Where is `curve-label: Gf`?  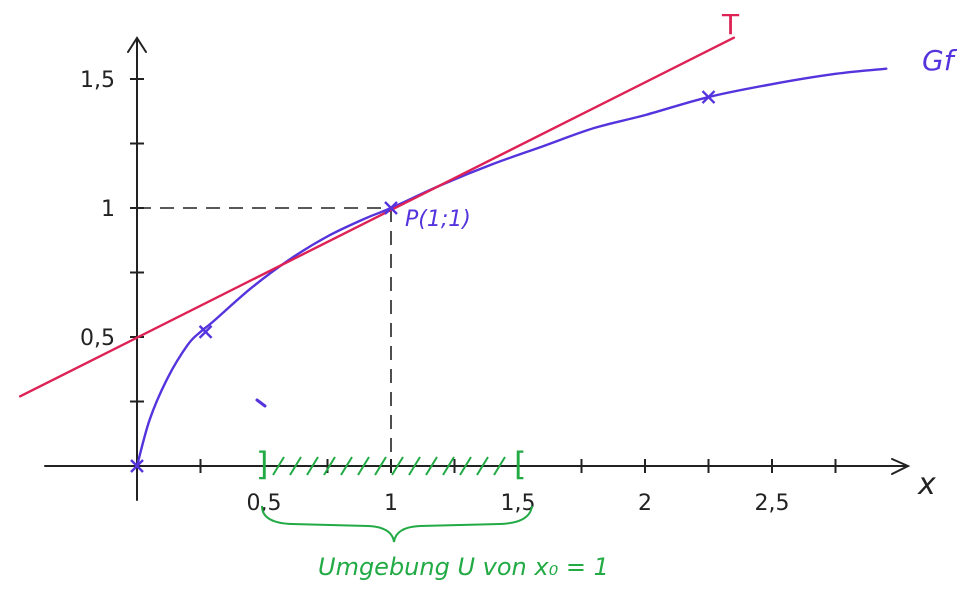
curve-label: Gf is located at coordinates (940, 60).